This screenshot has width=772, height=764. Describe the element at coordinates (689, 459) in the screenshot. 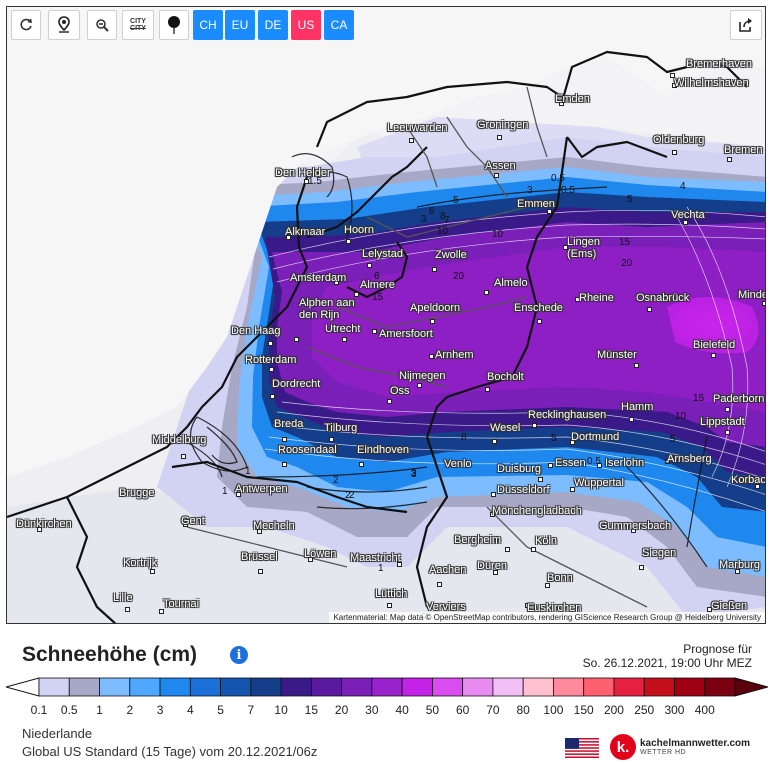

I see `city-label: Arnsberg` at that location.